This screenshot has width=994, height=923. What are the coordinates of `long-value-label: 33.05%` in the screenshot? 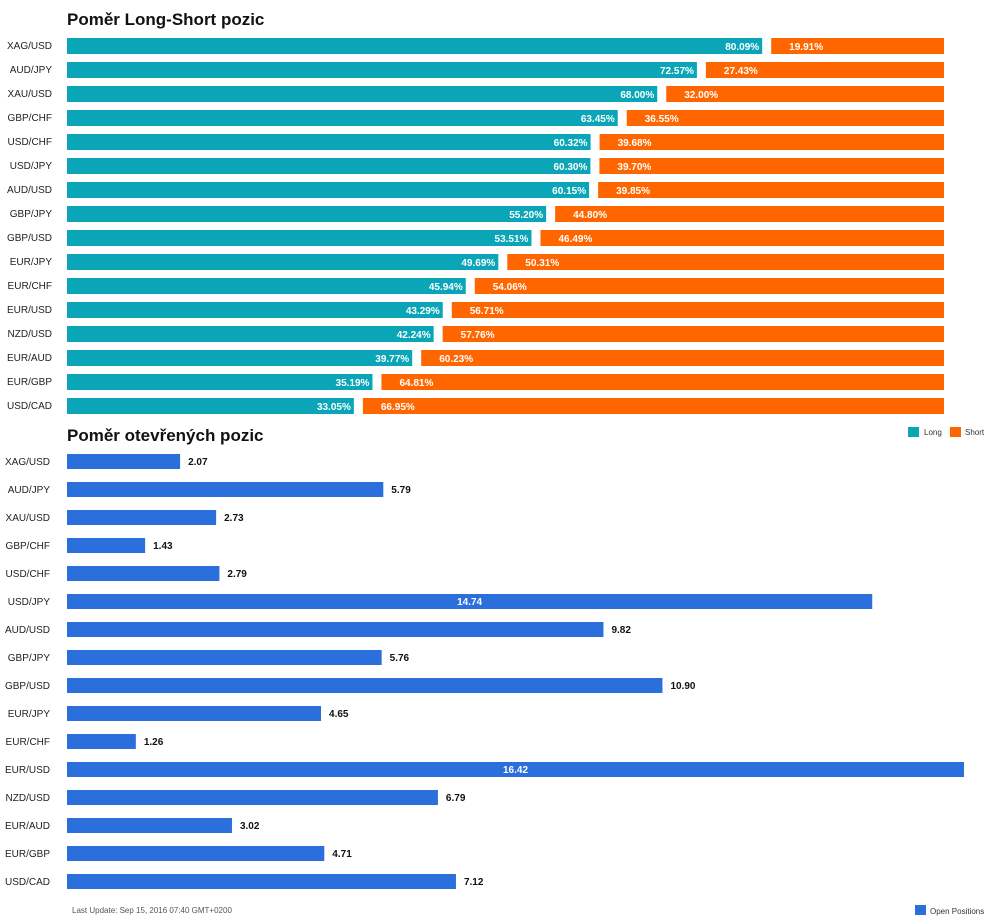 It's located at (334, 407).